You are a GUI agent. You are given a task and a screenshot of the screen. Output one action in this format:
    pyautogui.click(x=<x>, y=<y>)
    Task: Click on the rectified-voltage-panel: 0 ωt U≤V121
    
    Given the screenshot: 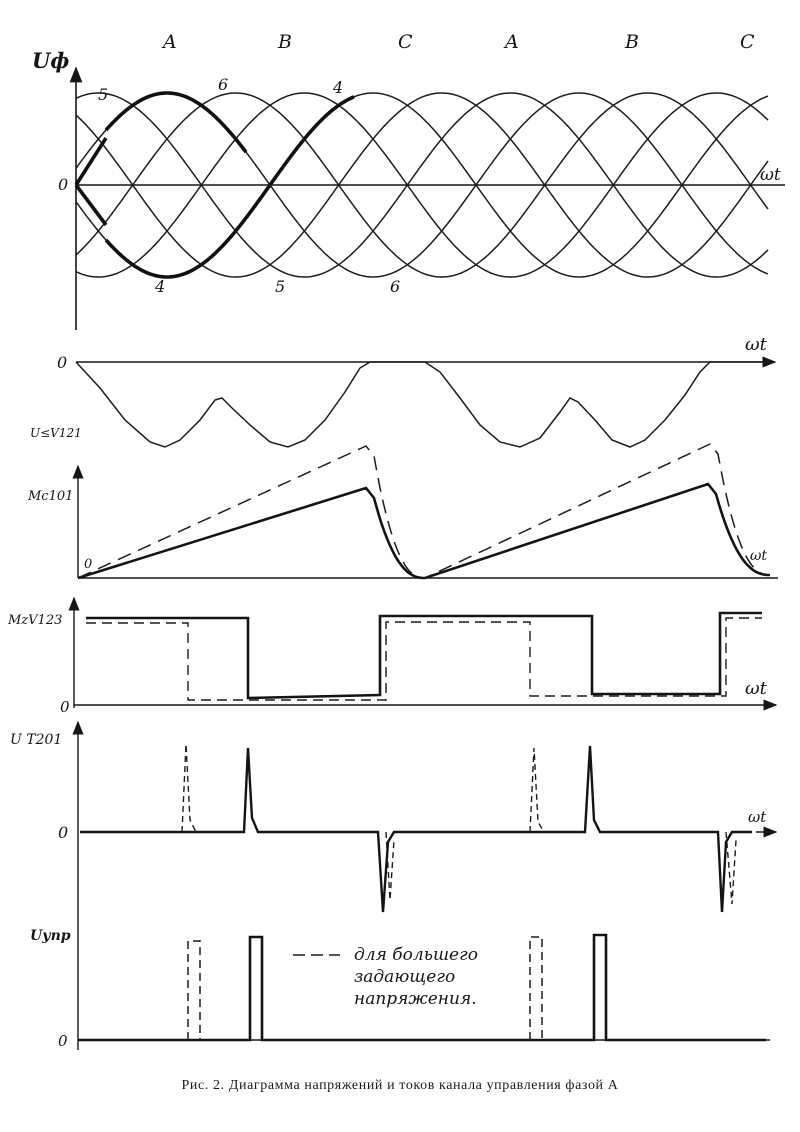 What is the action you would take?
    pyautogui.click(x=403, y=391)
    